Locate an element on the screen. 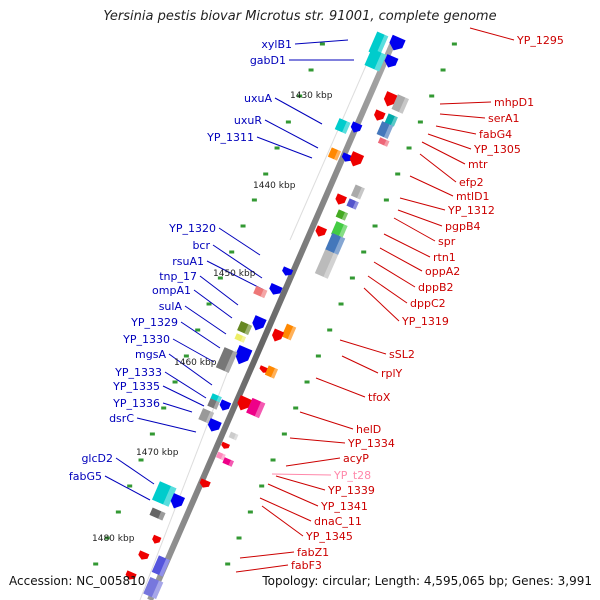  gene-label-yp-1305: YP_1305 is located at coordinates (497, 149).